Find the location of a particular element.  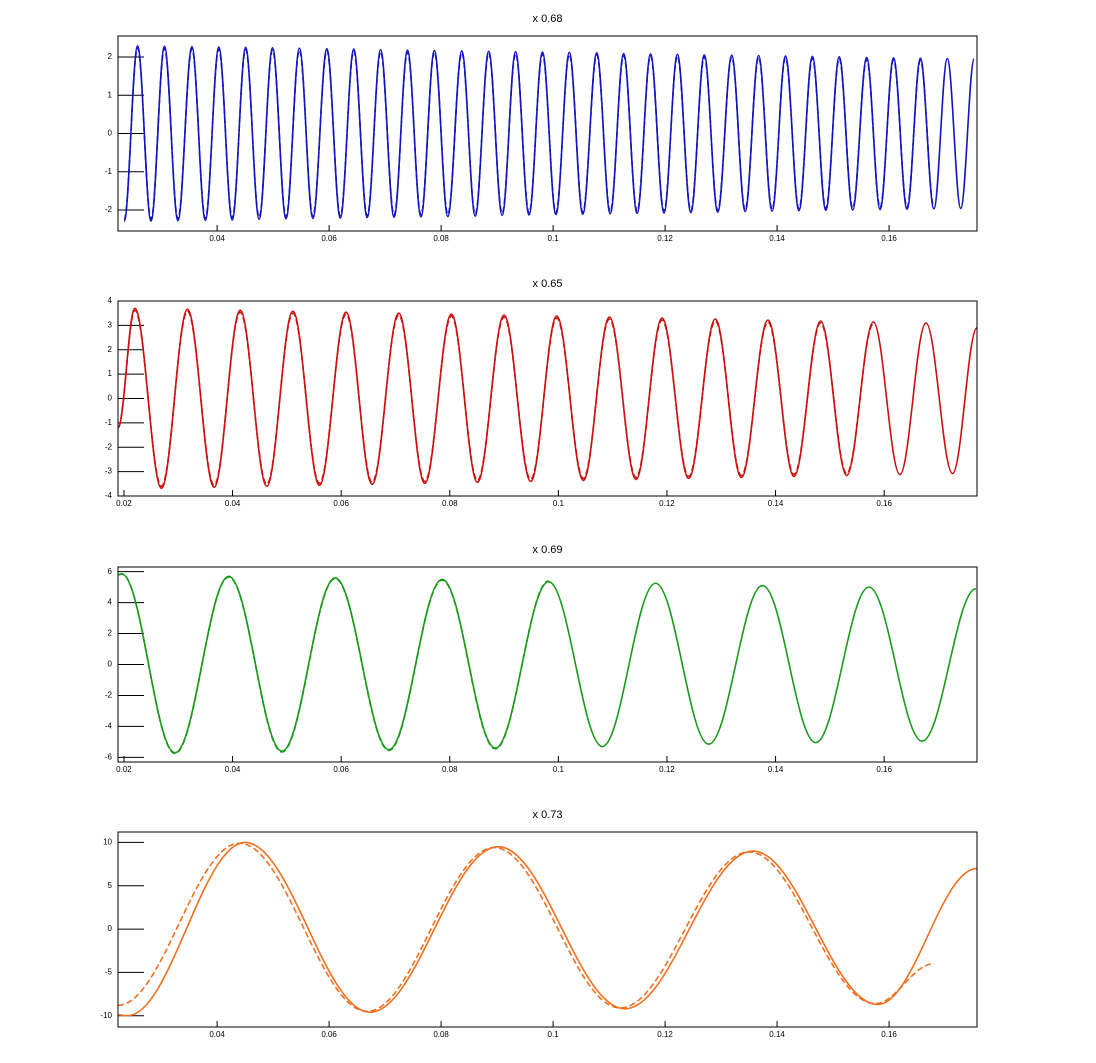

y-tick-label: 3 is located at coordinates (110, 324).